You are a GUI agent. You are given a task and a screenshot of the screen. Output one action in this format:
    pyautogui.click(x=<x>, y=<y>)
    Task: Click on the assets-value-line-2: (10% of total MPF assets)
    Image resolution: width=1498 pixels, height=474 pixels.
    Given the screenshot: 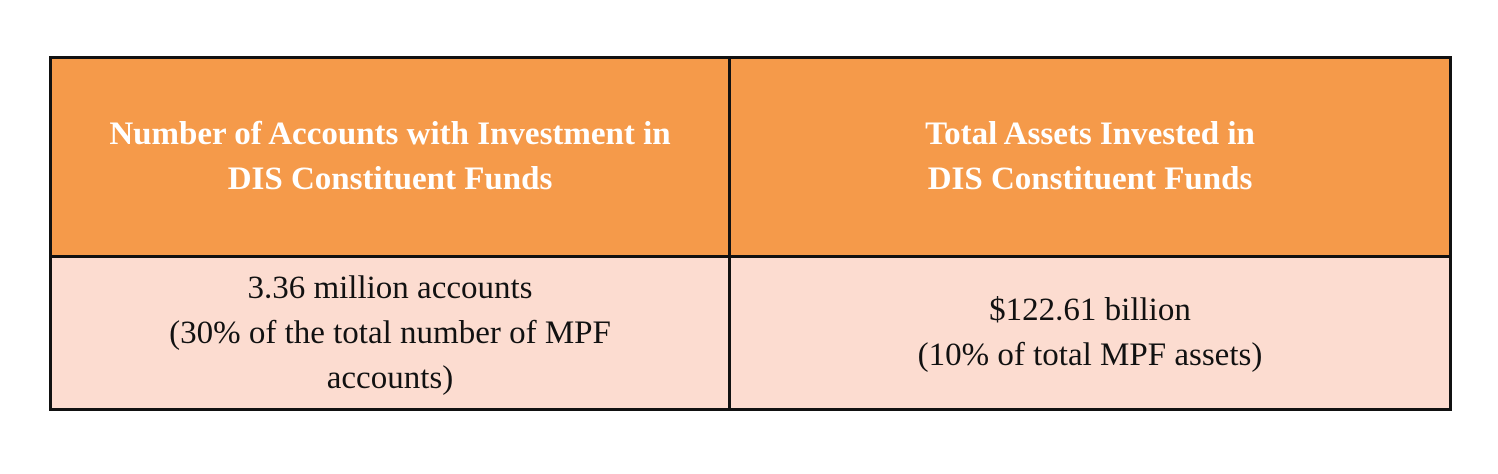 What is the action you would take?
    pyautogui.click(x=1090, y=355)
    